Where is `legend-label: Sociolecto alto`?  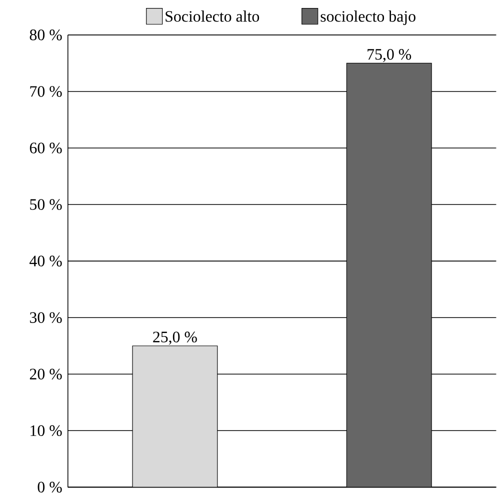
legend-label: Sociolecto alto is located at coordinates (213, 16).